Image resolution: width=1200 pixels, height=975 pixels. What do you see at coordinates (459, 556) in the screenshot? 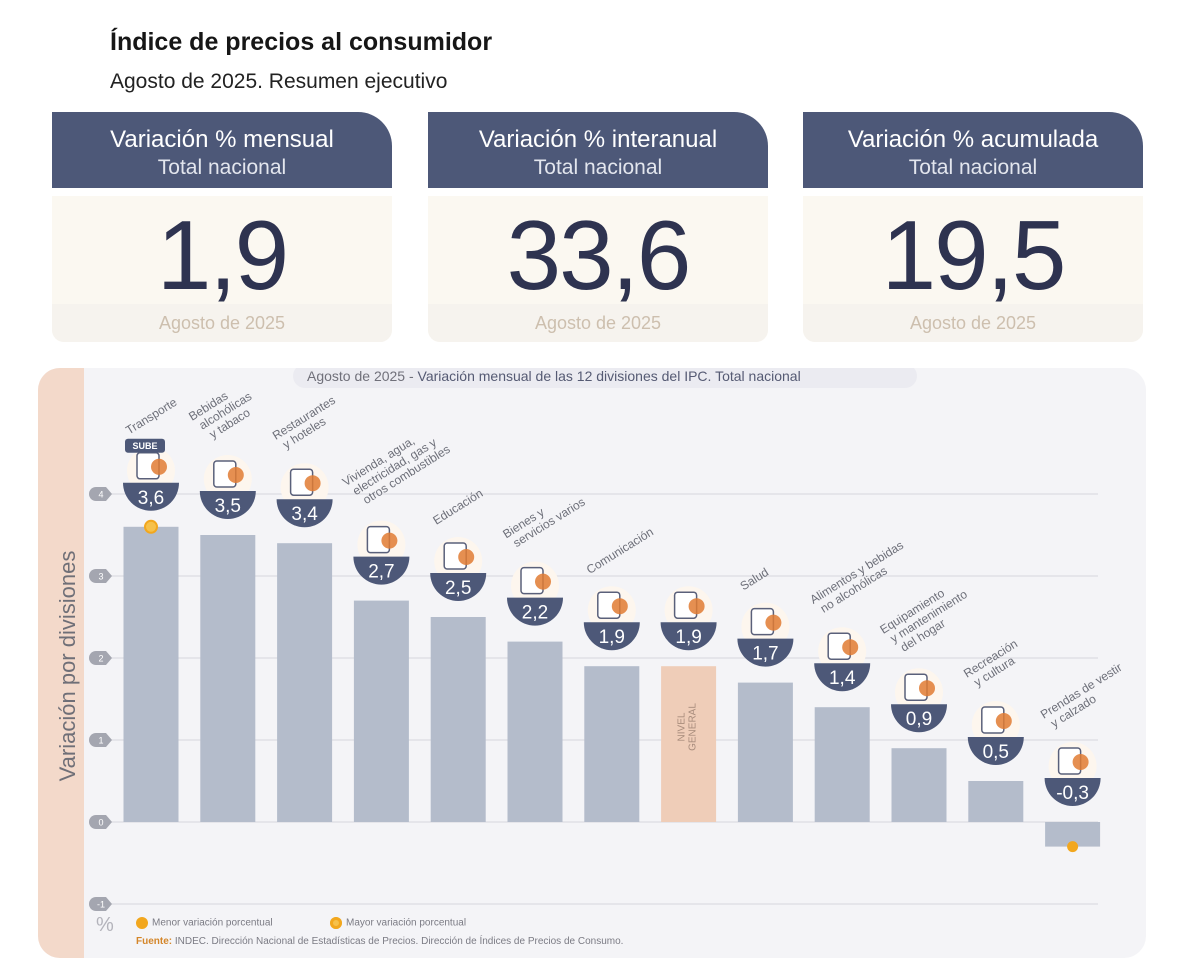
I see `notebook-pencil-icon` at bounding box center [459, 556].